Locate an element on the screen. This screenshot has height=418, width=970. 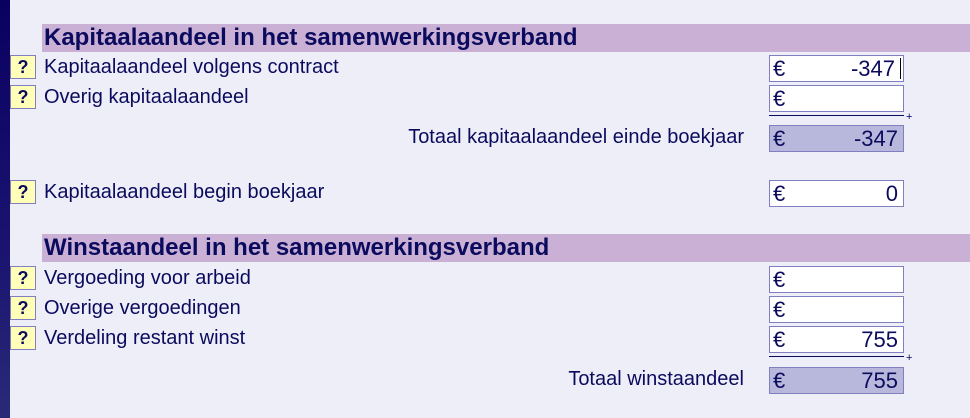
section-header-winst: Winstaandeel in het samenwerkingsverband is located at coordinates (506, 248).